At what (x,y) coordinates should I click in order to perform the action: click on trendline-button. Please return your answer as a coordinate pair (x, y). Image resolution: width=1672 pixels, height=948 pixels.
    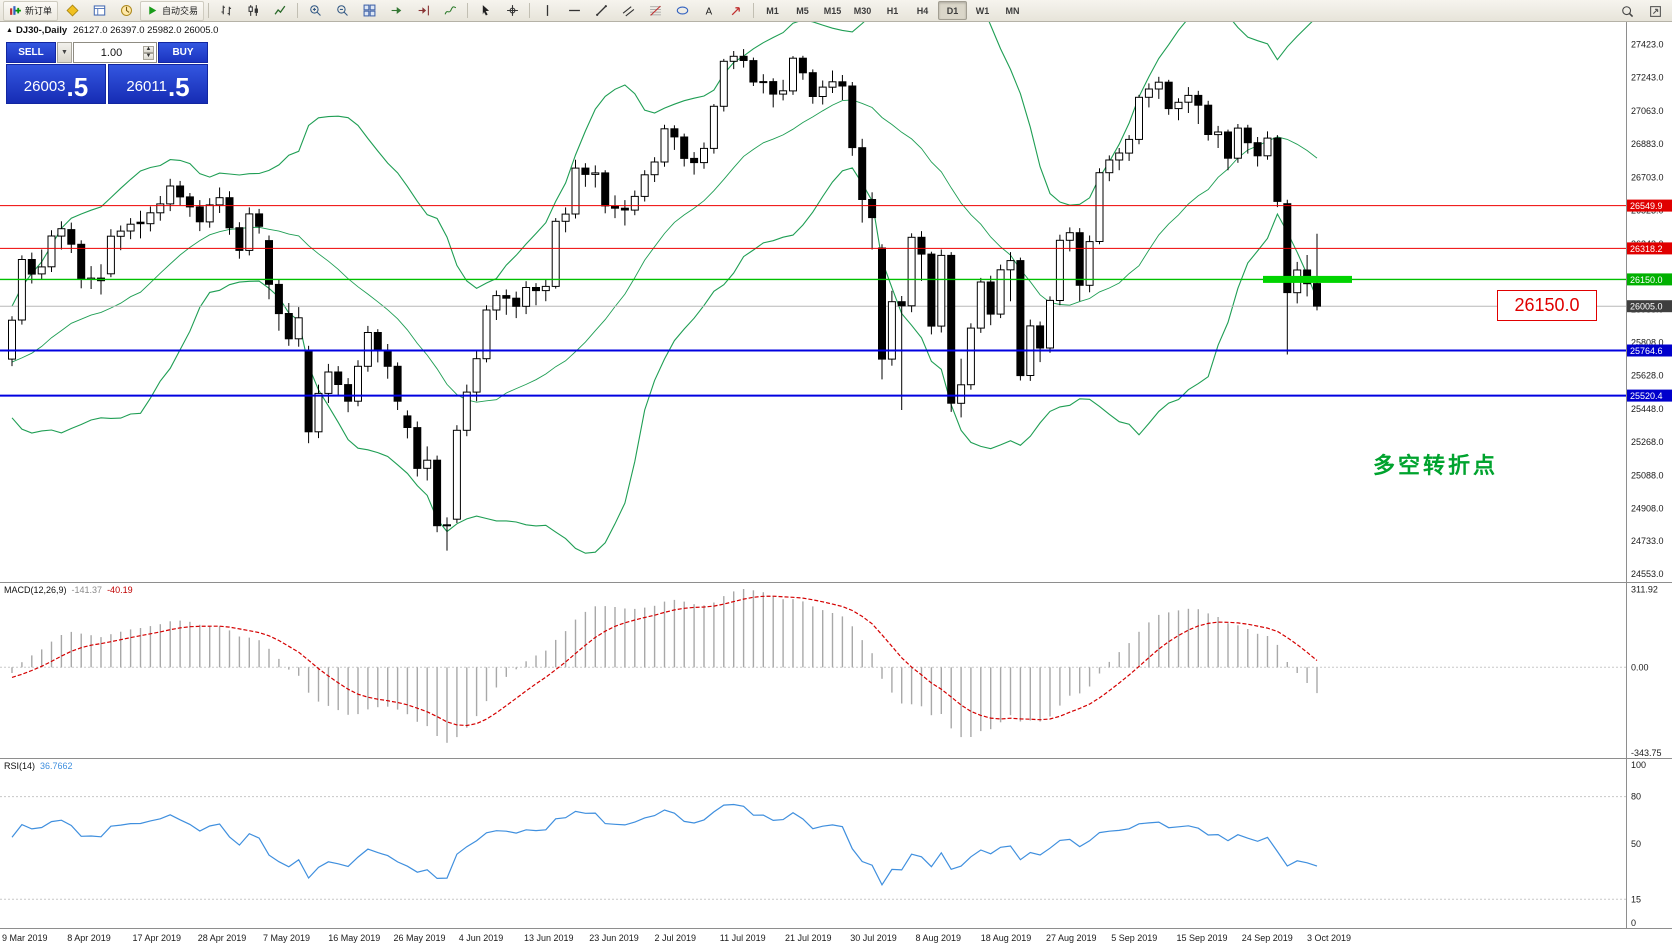
    Looking at the image, I should click on (601, 11).